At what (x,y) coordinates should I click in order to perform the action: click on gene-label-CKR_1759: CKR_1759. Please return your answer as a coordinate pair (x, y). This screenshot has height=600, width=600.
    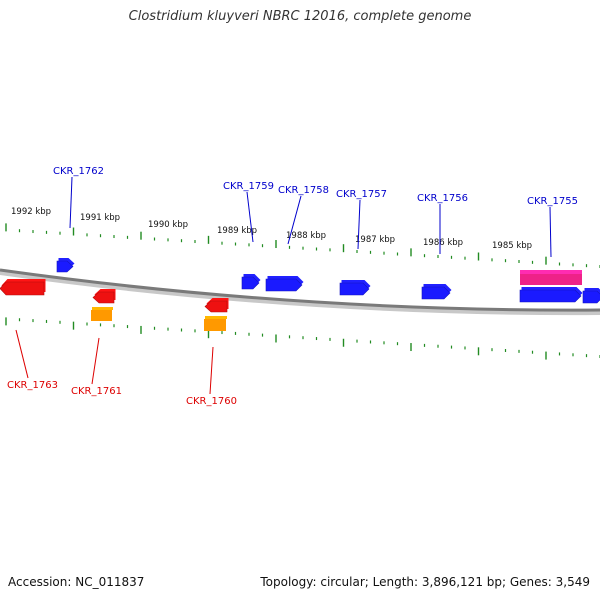
    Looking at the image, I should click on (248, 186).